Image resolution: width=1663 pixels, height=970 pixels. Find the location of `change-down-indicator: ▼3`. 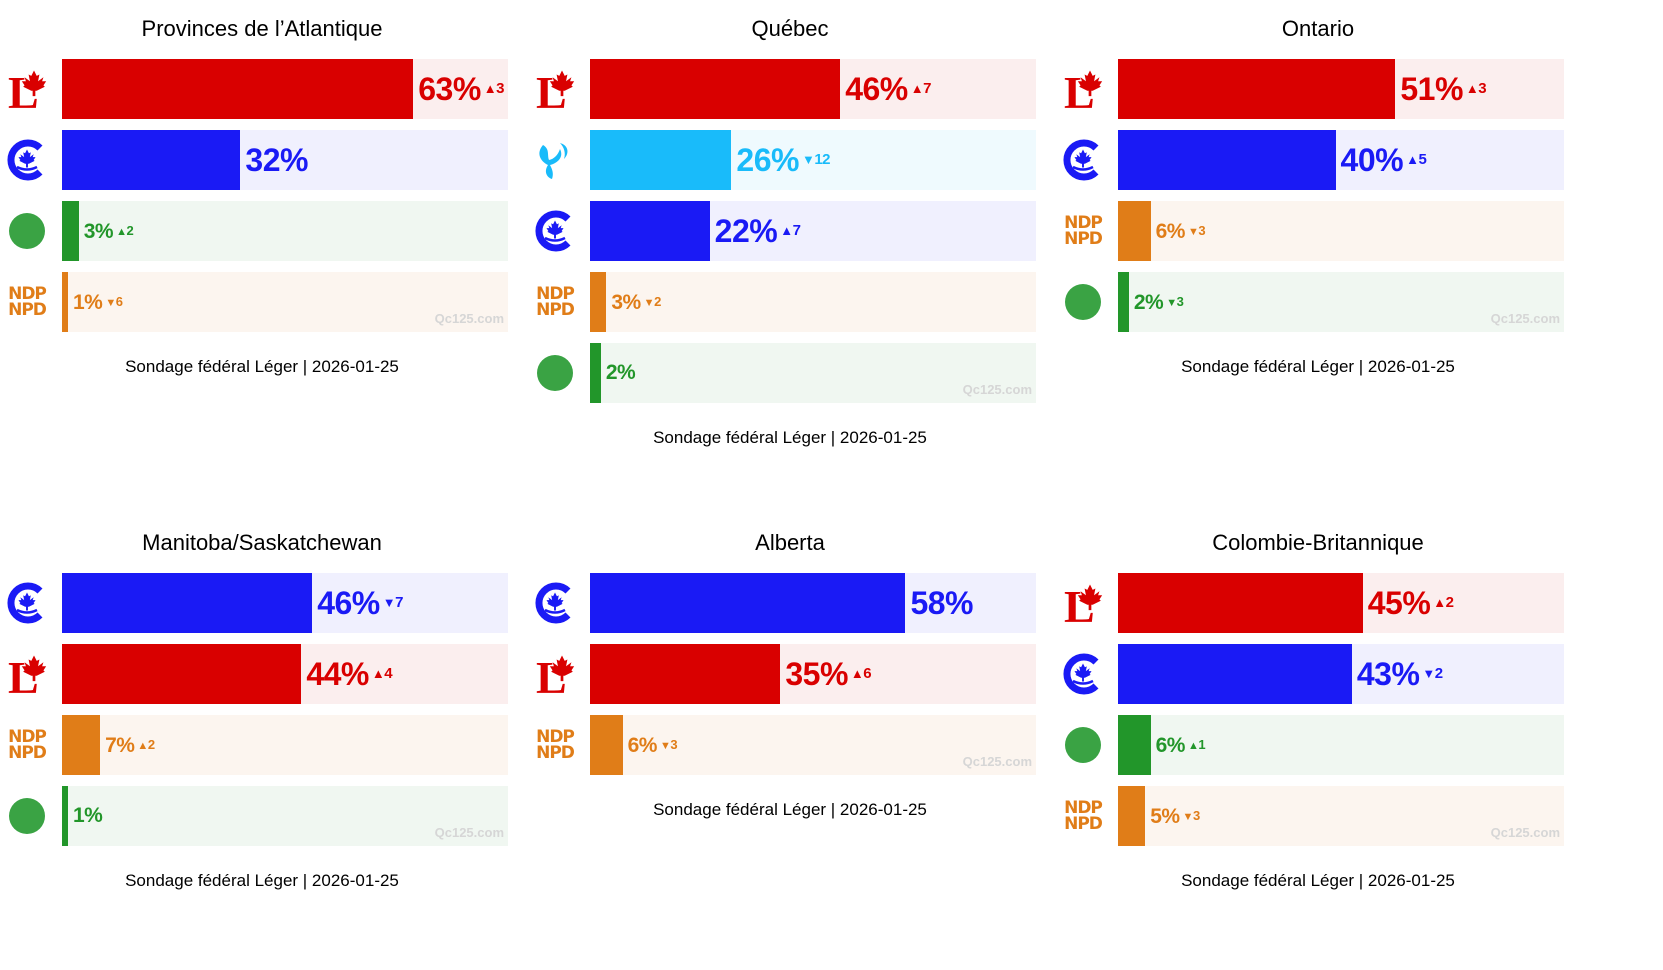

change-down-indicator: ▼3 is located at coordinates (1175, 302).